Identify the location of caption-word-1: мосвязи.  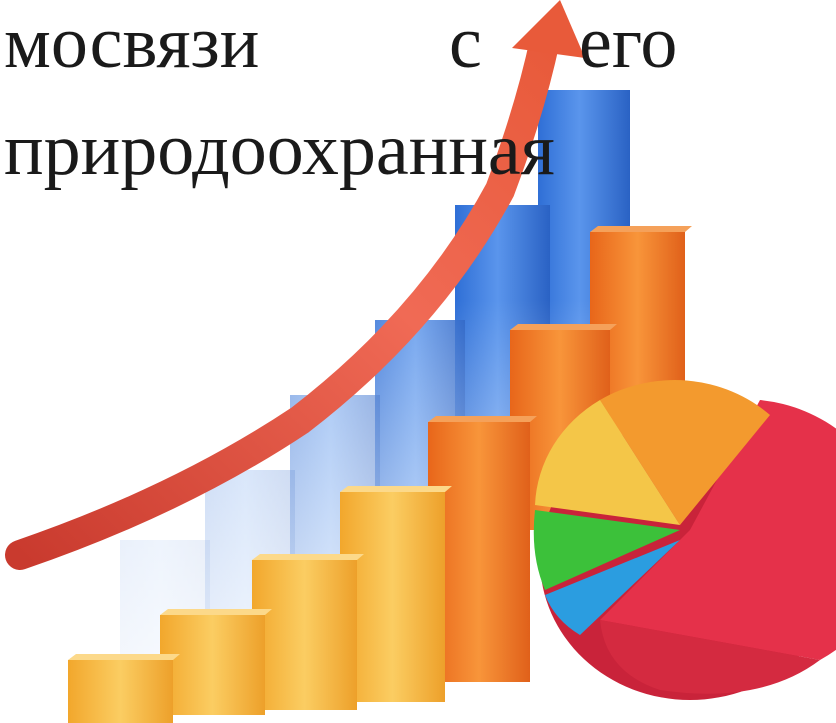
(132, 43).